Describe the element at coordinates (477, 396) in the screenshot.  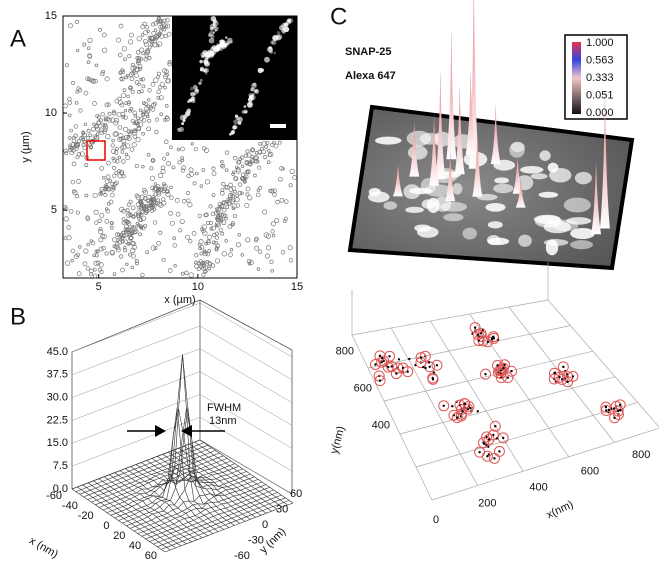
I see `grid-line` at that location.